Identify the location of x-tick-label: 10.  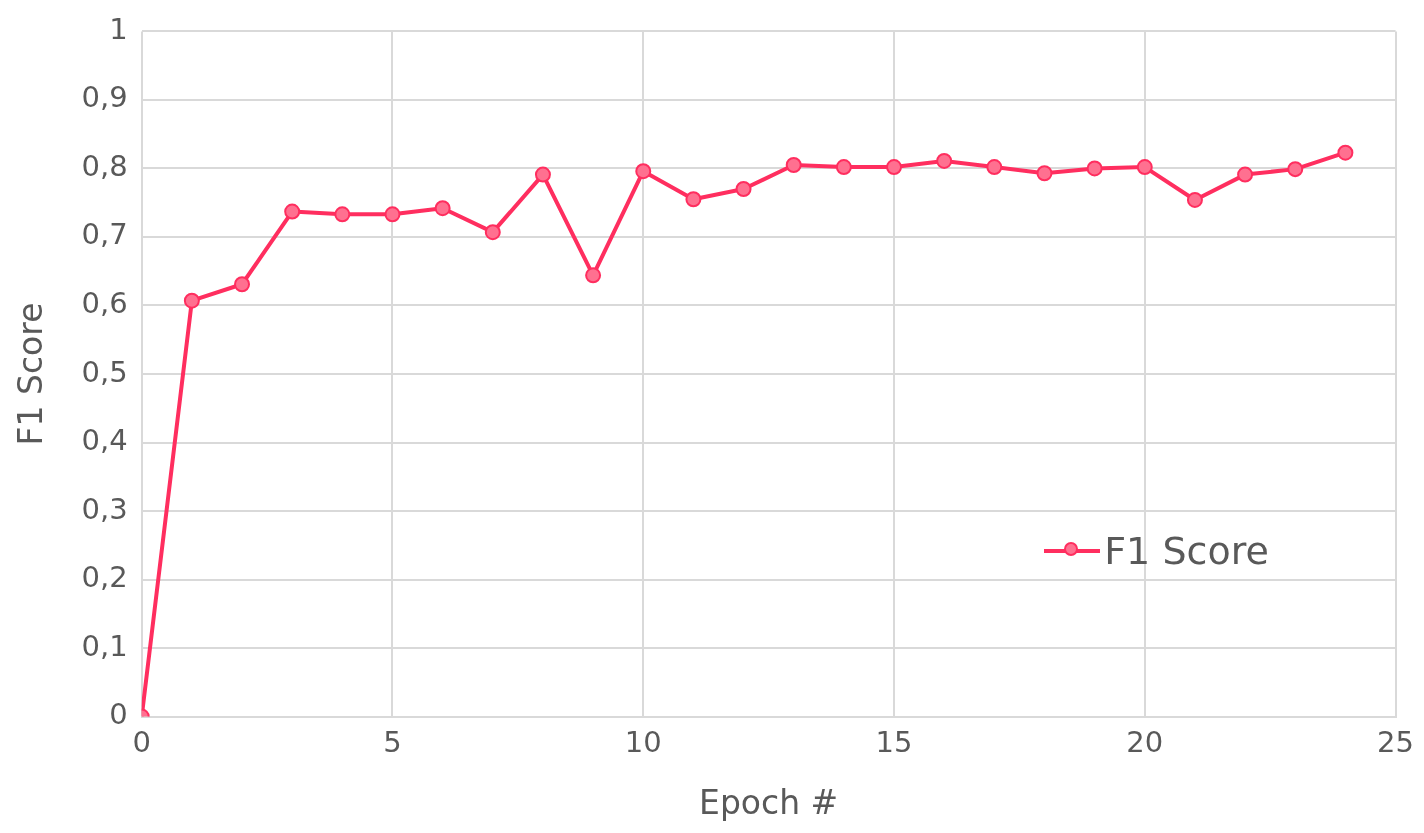
(643, 741).